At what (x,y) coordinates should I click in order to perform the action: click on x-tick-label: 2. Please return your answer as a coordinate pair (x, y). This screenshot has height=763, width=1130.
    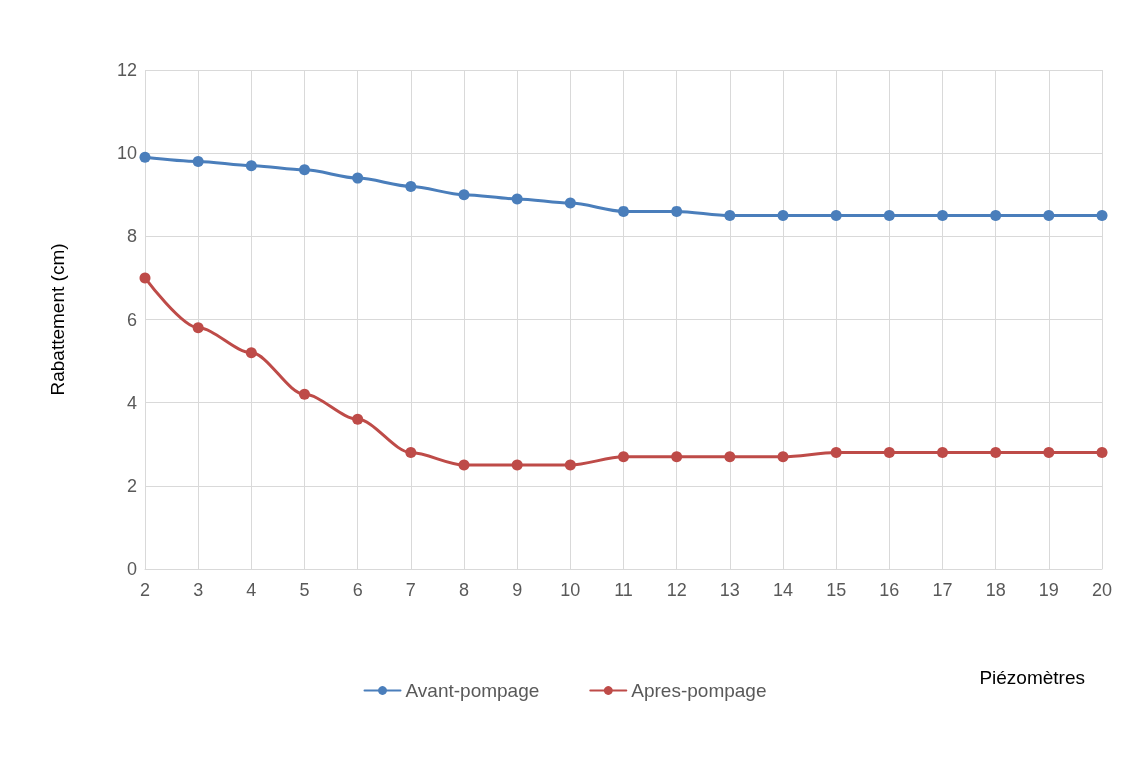
    Looking at the image, I should click on (145, 590).